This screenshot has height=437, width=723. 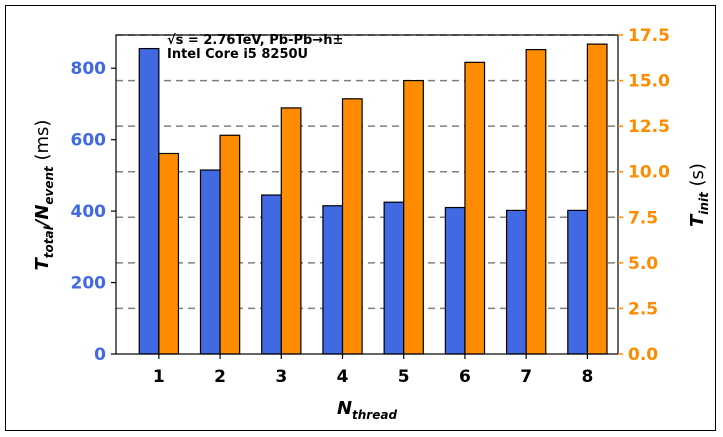 I want to click on annotation-line-2: Intel Core i5 8250U, so click(x=237, y=54).